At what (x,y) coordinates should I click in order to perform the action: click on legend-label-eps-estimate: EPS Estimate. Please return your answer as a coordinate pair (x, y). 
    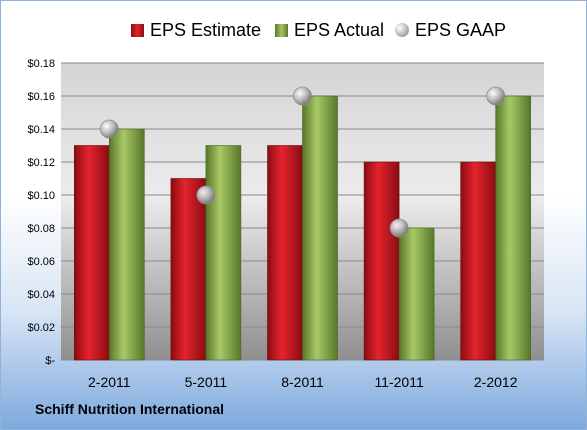
    Looking at the image, I should click on (206, 29).